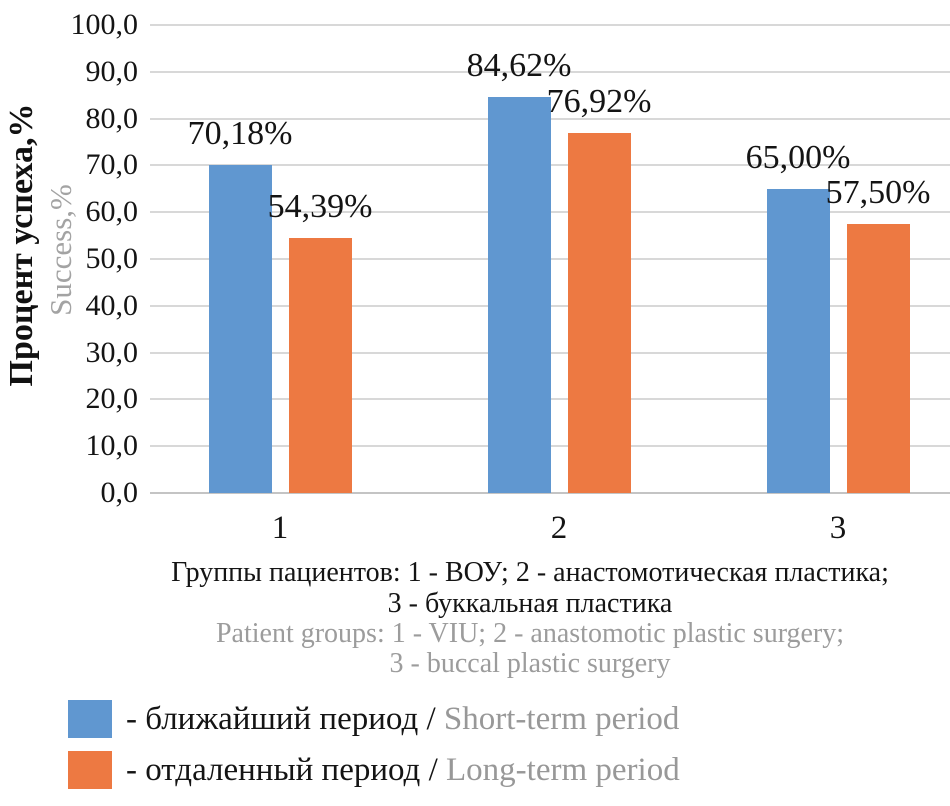 The height and width of the screenshot is (806, 950). I want to click on data-label: 54,39%, so click(320, 207).